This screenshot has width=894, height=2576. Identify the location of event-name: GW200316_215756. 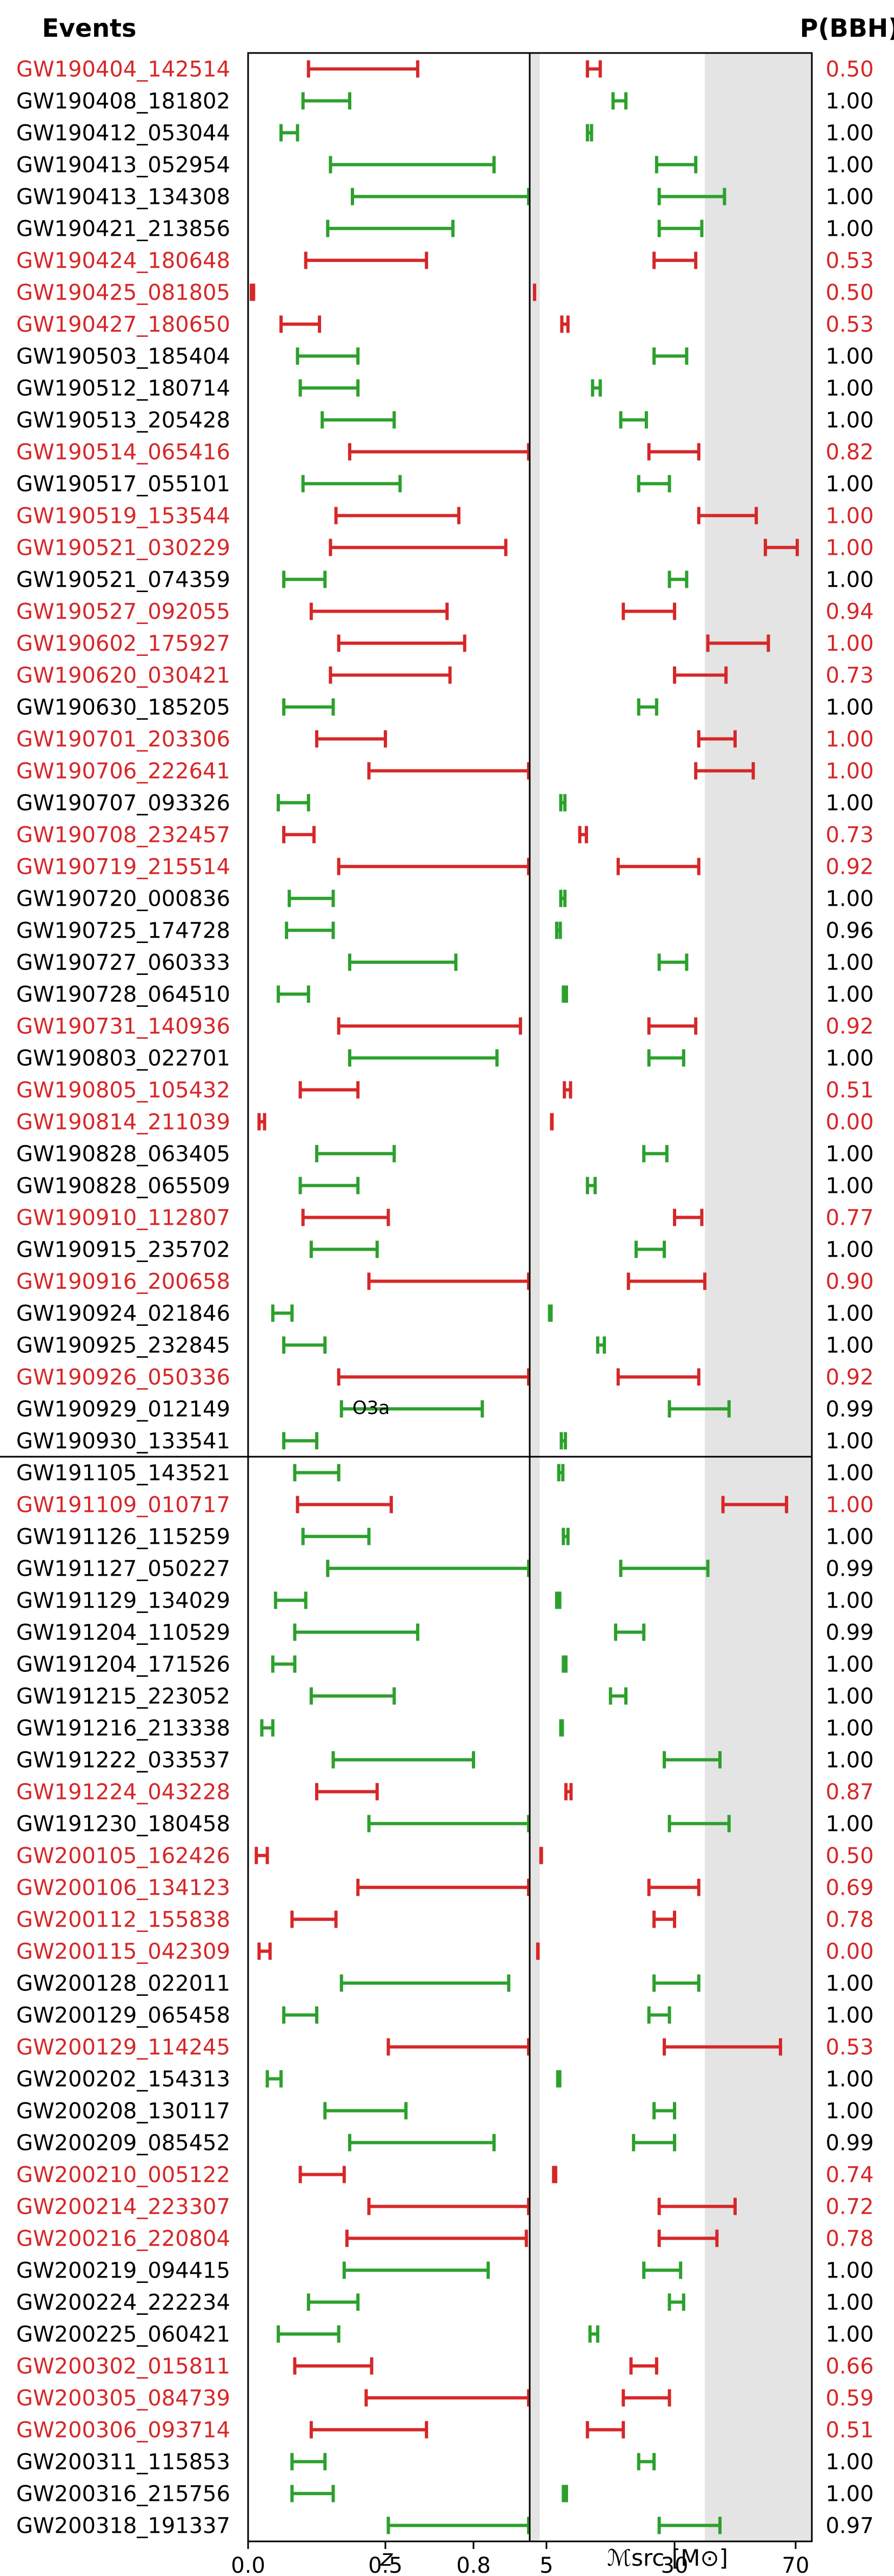
(123, 2494).